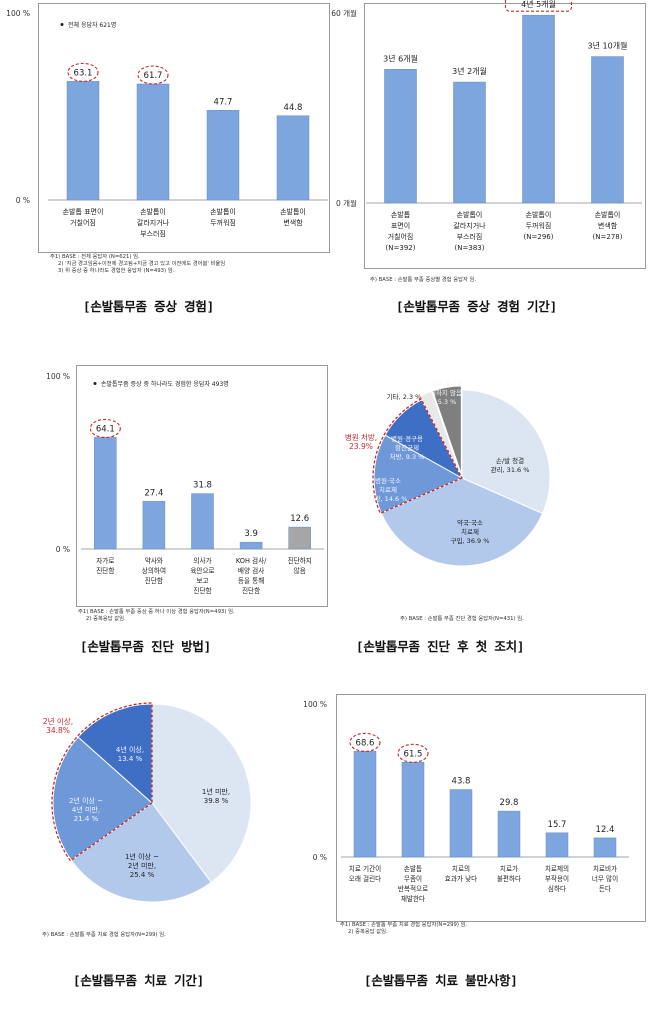  Describe the element at coordinates (202, 575) in the screenshot. I see `x-tick-label: 의사가 육안으로 보고 진단함` at that location.